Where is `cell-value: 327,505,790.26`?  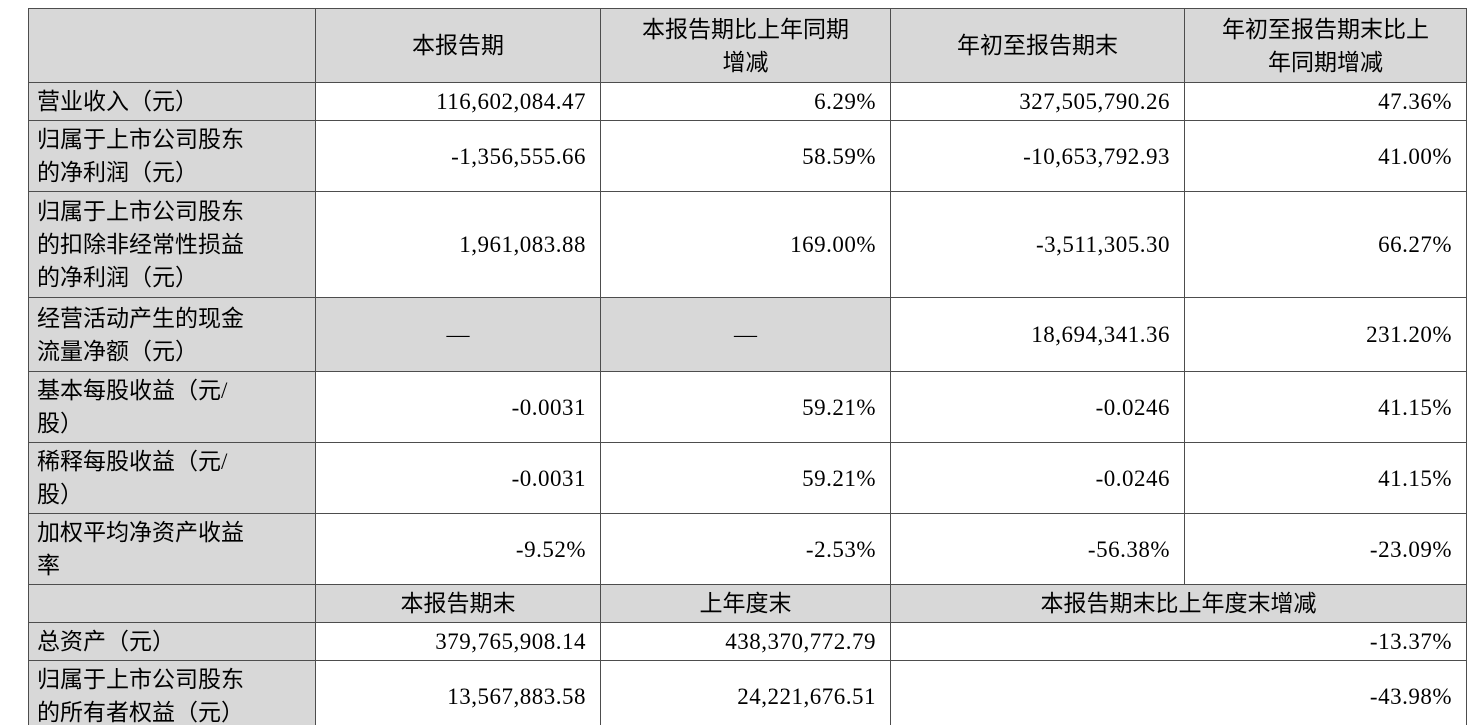
cell-value: 327,505,790.26 is located at coordinates (1037, 101).